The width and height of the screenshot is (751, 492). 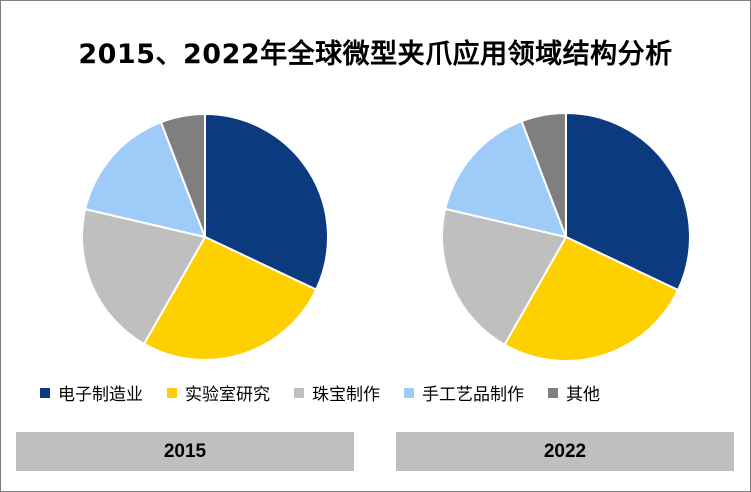 What do you see at coordinates (346, 395) in the screenshot?
I see `legend-label: 珠宝制作` at bounding box center [346, 395].